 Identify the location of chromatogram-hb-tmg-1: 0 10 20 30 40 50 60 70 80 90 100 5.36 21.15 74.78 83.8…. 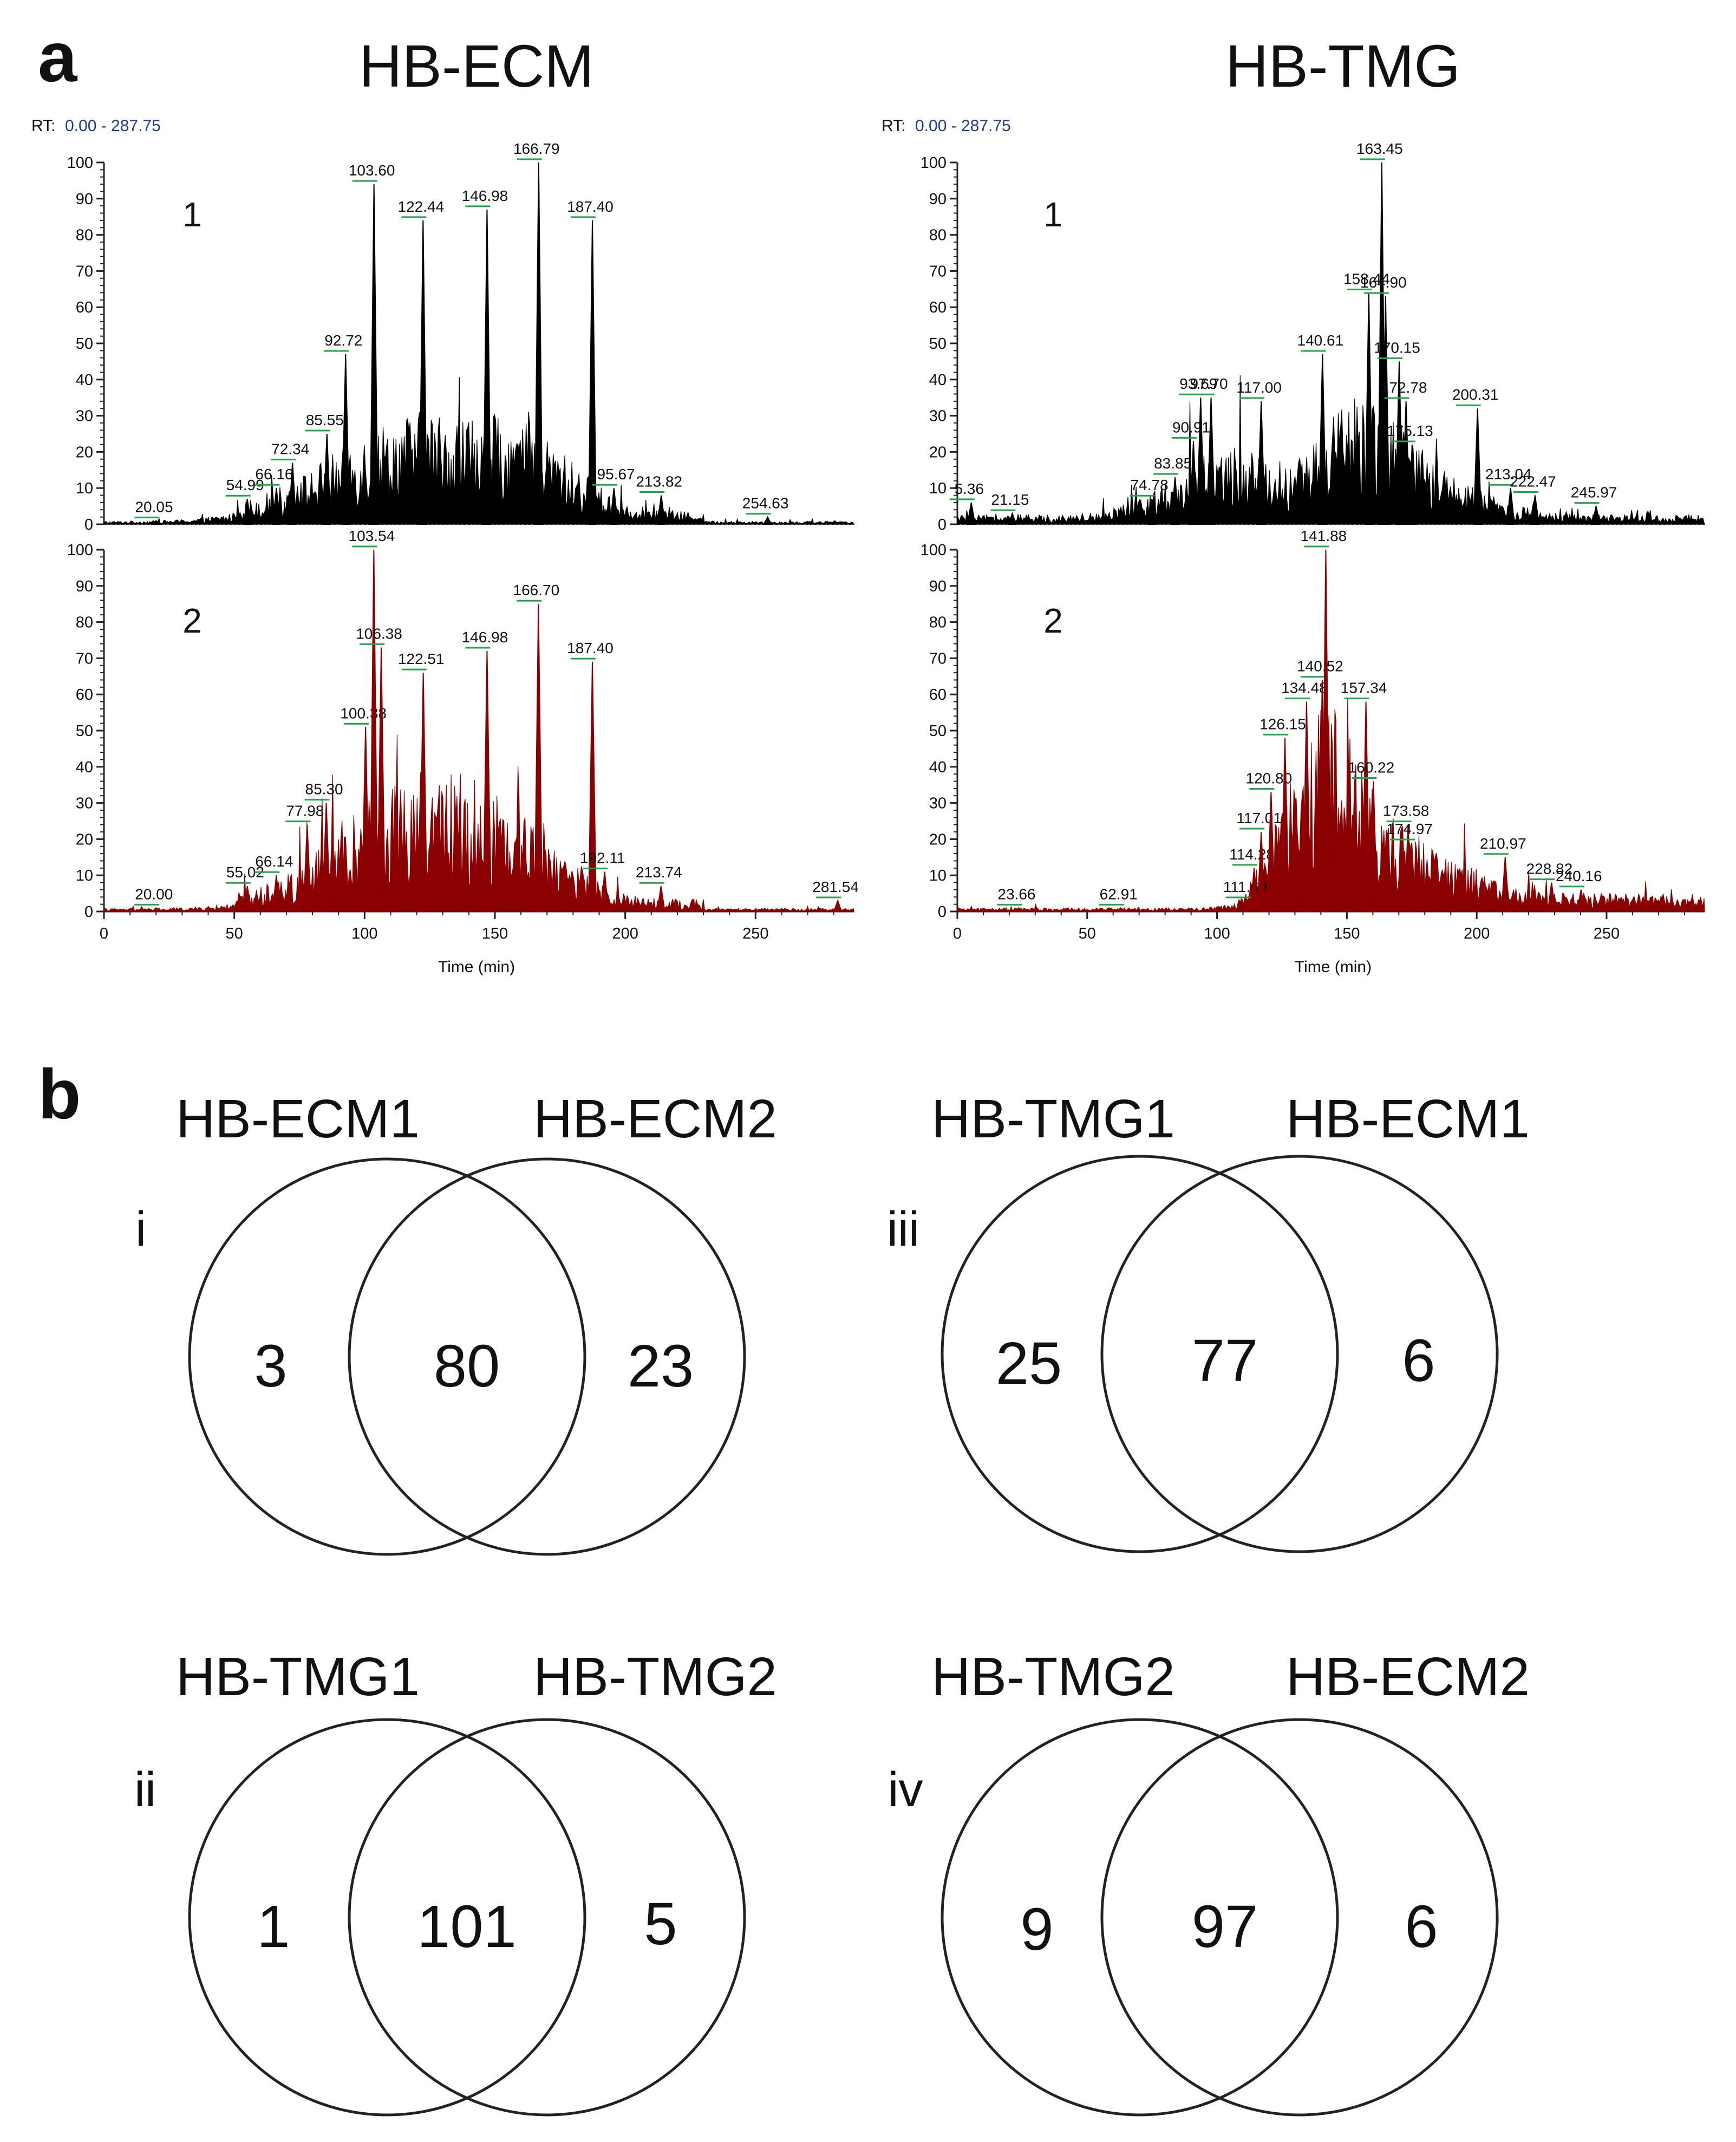
(1313, 336).